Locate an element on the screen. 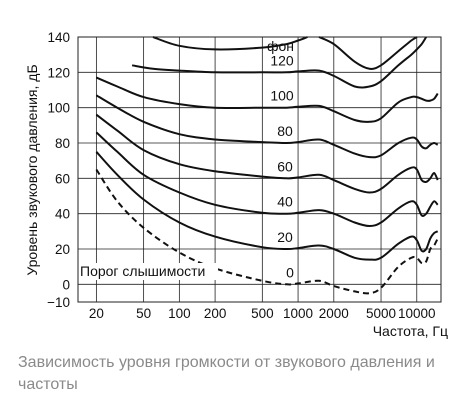 This screenshot has height=409, width=474. y-tick-label: 100 is located at coordinates (58, 108).